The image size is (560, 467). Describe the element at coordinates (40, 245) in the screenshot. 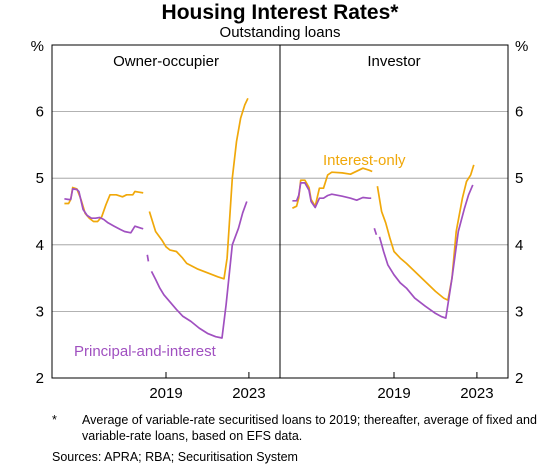

I see `y-tick-label-left: 4` at that location.